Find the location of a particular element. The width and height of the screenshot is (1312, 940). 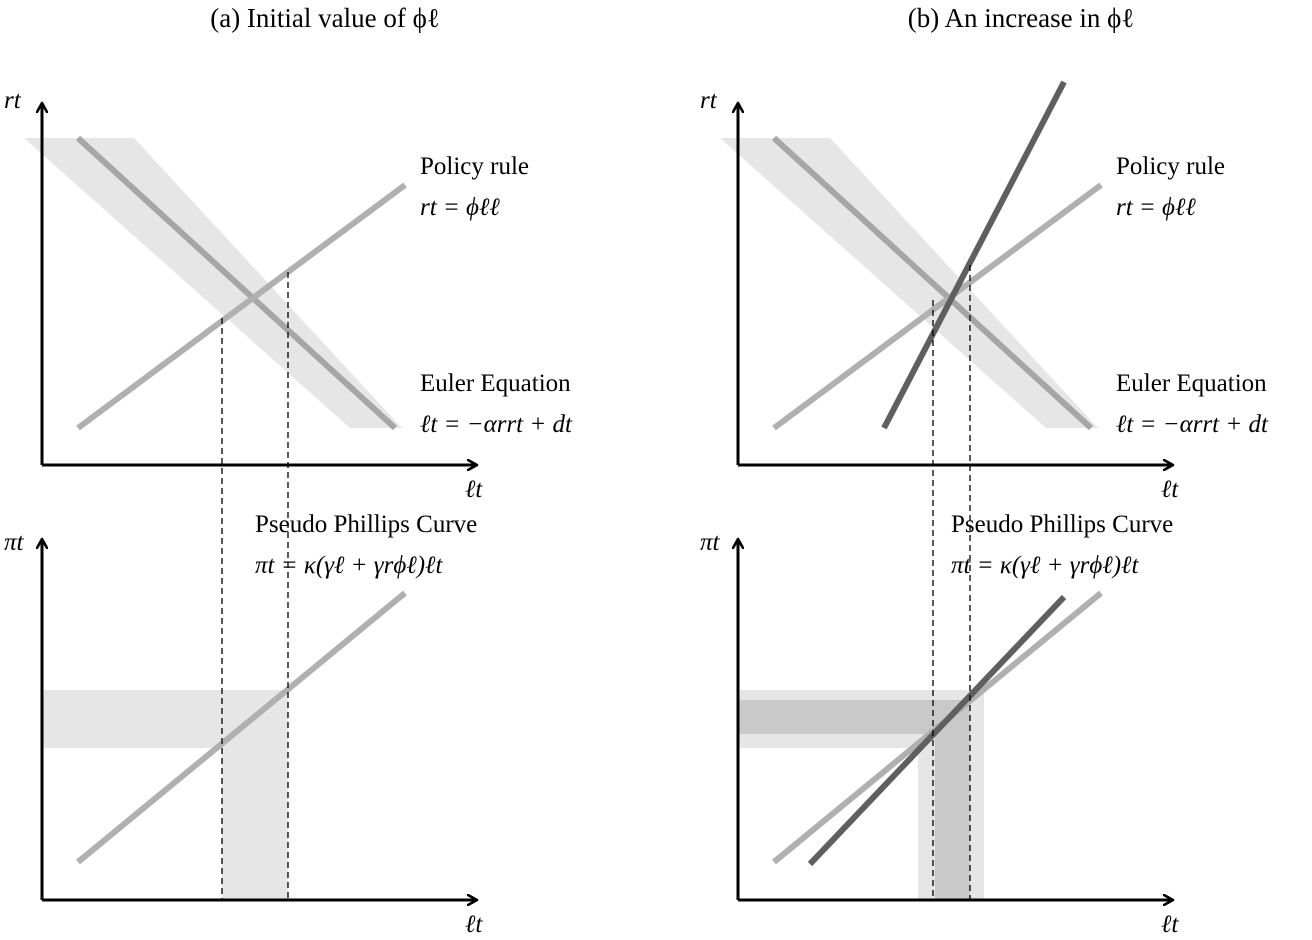

steeper-policy-rule-line is located at coordinates (974, 255).